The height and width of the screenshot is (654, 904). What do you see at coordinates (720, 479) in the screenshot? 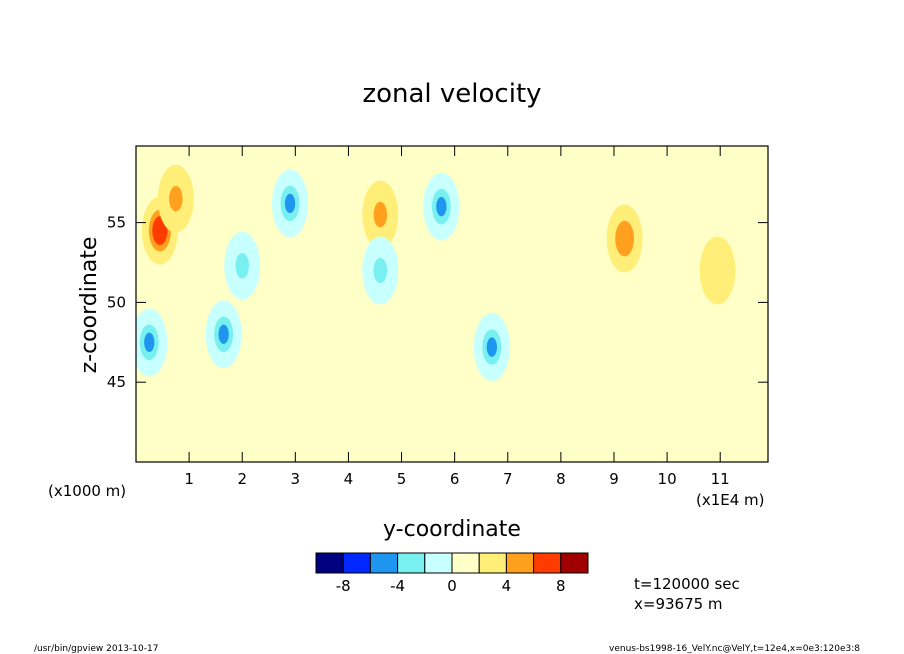
I see `x-tick-label-11: 11` at bounding box center [720, 479].